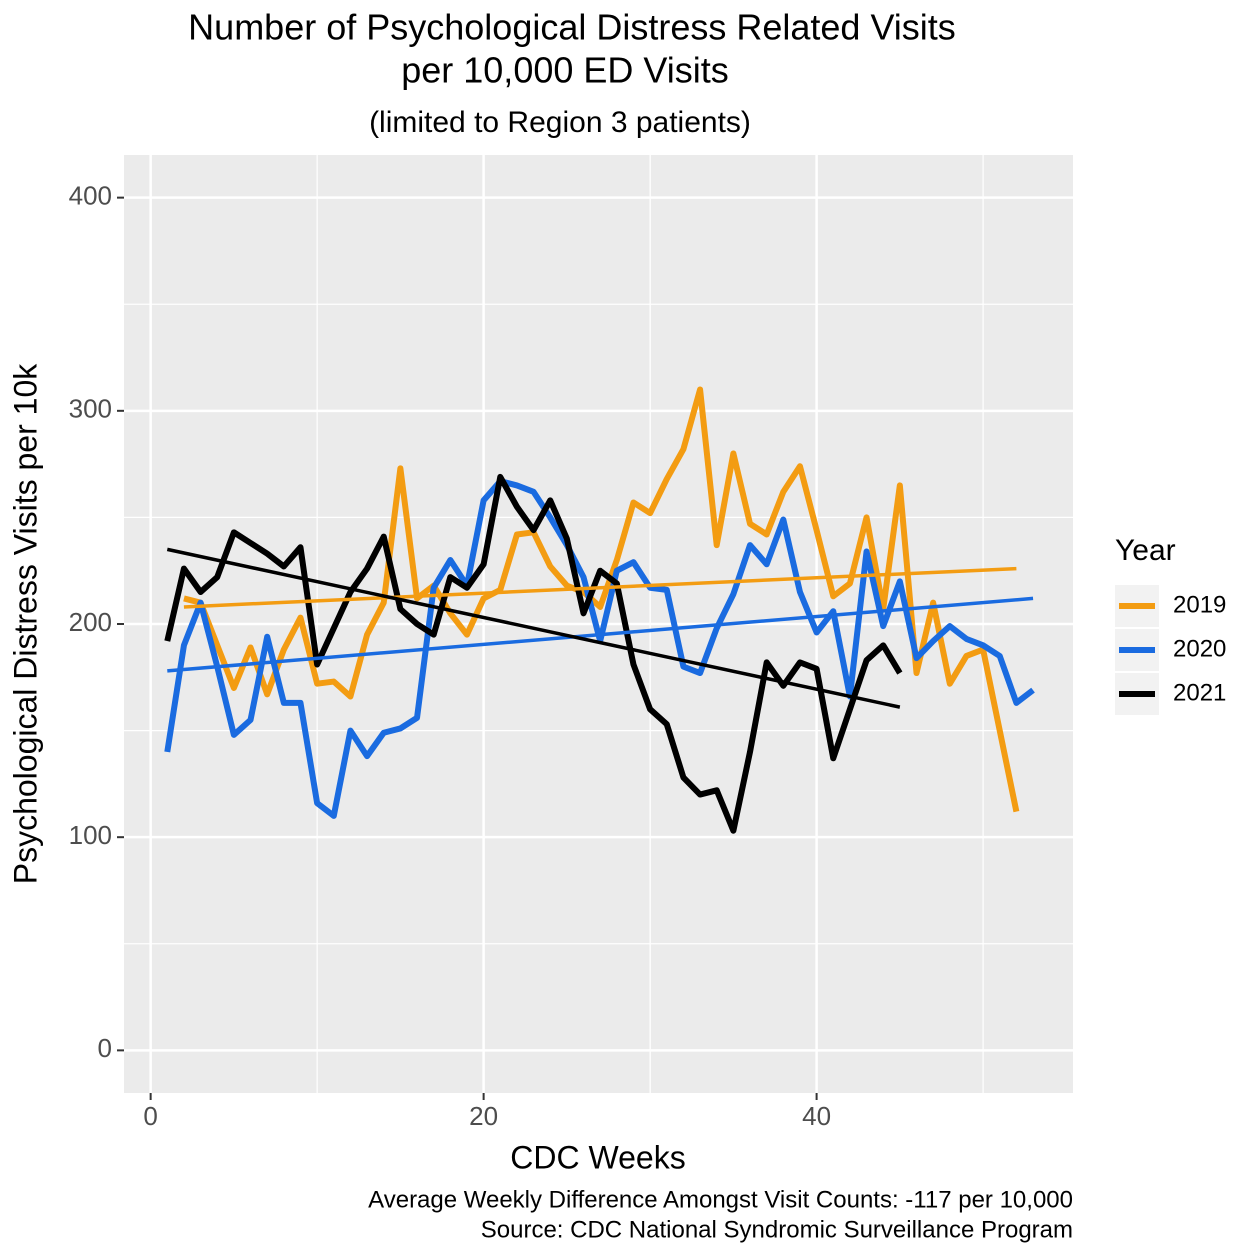  What do you see at coordinates (1145, 550) in the screenshot?
I see `legend-title: Year` at bounding box center [1145, 550].